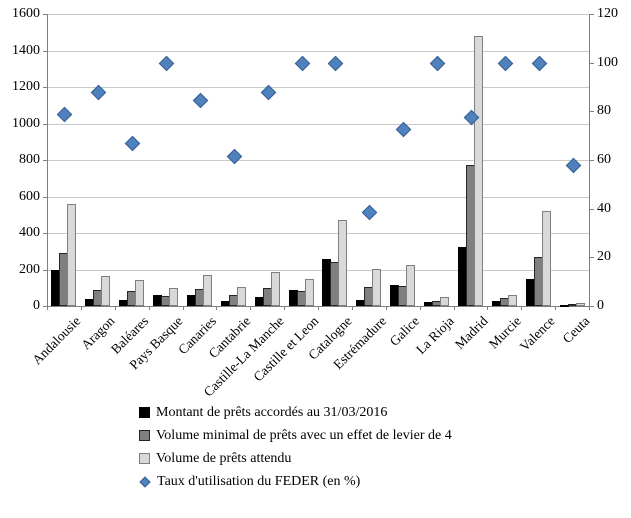  I want to click on x-axis-label: Ceuta, so click(575, 330).